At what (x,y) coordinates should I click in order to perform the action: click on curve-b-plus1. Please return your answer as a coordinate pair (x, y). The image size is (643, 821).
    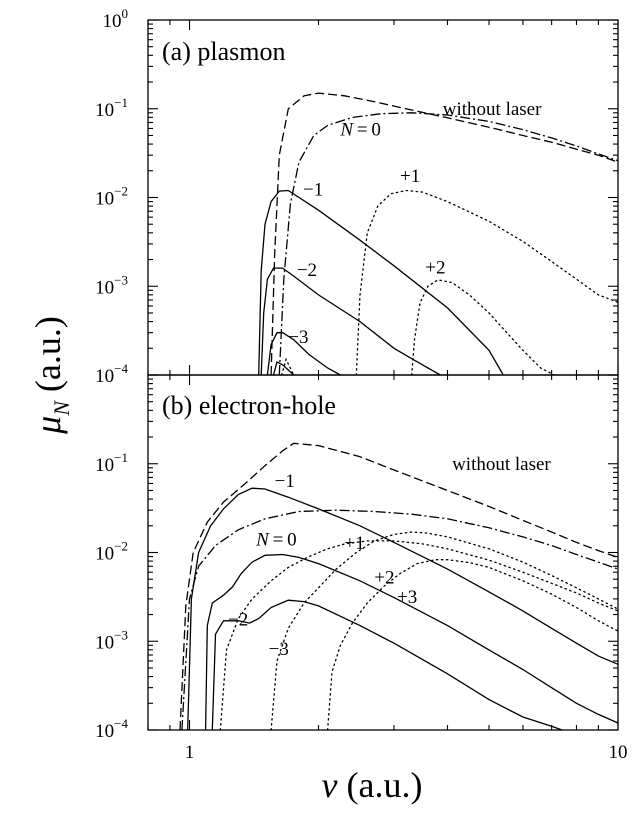
    Looking at the image, I should click on (419, 635).